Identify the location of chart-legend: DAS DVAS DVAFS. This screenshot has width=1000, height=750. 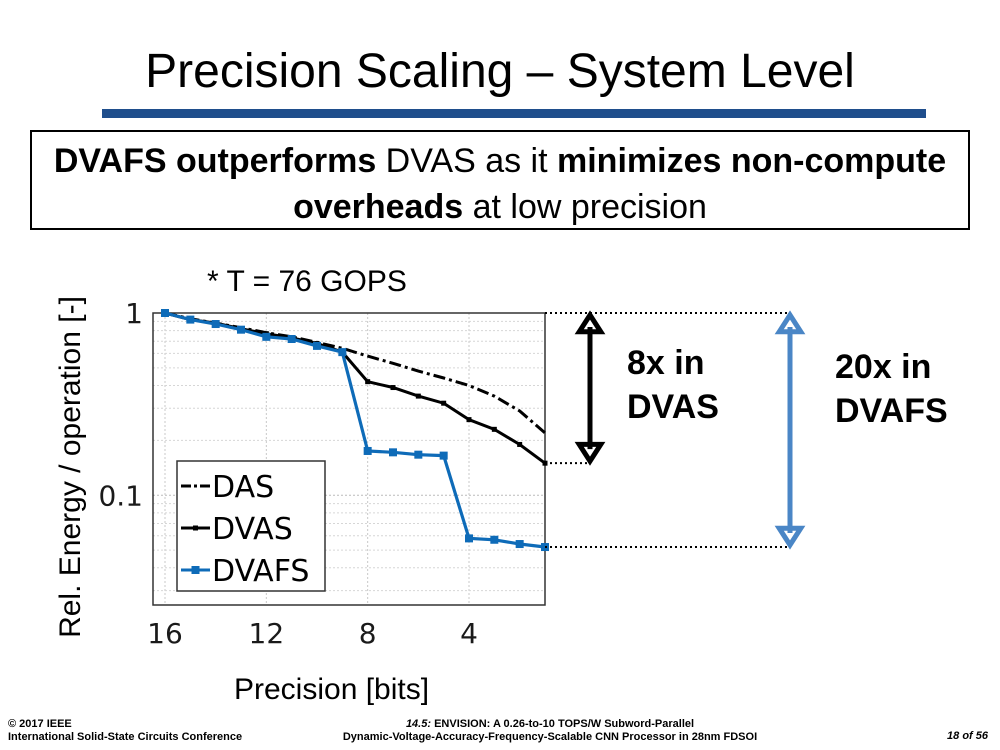
(251, 526).